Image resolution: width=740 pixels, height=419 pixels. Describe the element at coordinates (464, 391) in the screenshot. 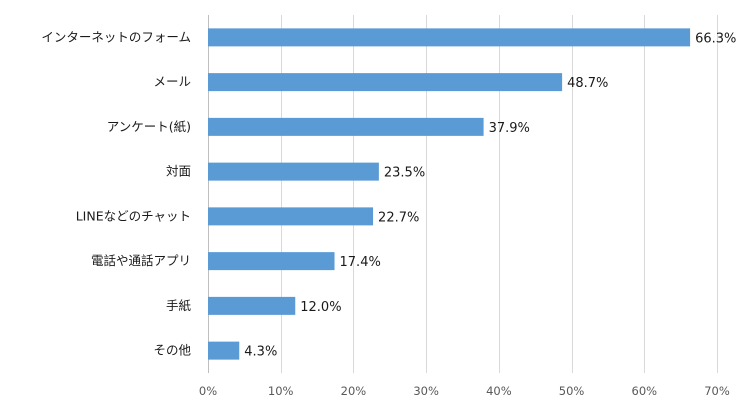

I see `x-axis-tick-labels: 0% 10% 20% 30% 40% 50% 60% 70%` at that location.